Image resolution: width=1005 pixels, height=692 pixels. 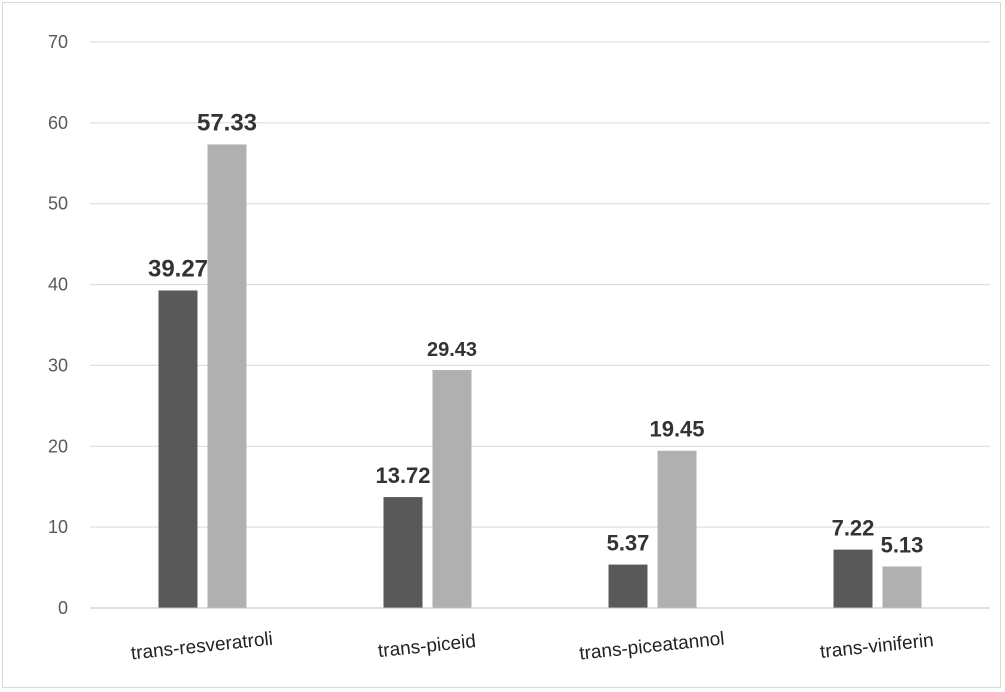 I want to click on bar-trans-piceatannol-series1, so click(x=628, y=586).